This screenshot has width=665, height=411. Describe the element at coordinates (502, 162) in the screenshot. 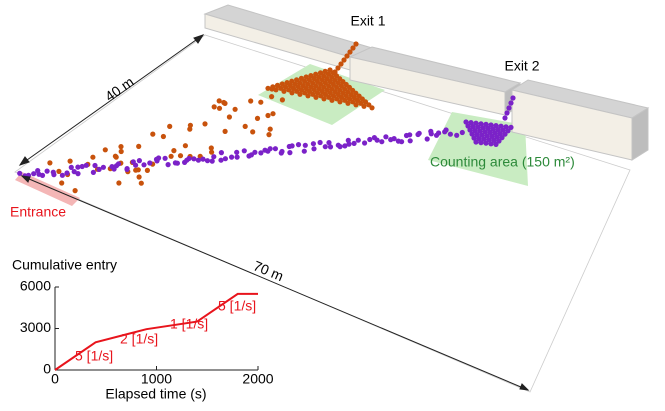

I see `counting-area-label: Counting area (150 m²)` at that location.